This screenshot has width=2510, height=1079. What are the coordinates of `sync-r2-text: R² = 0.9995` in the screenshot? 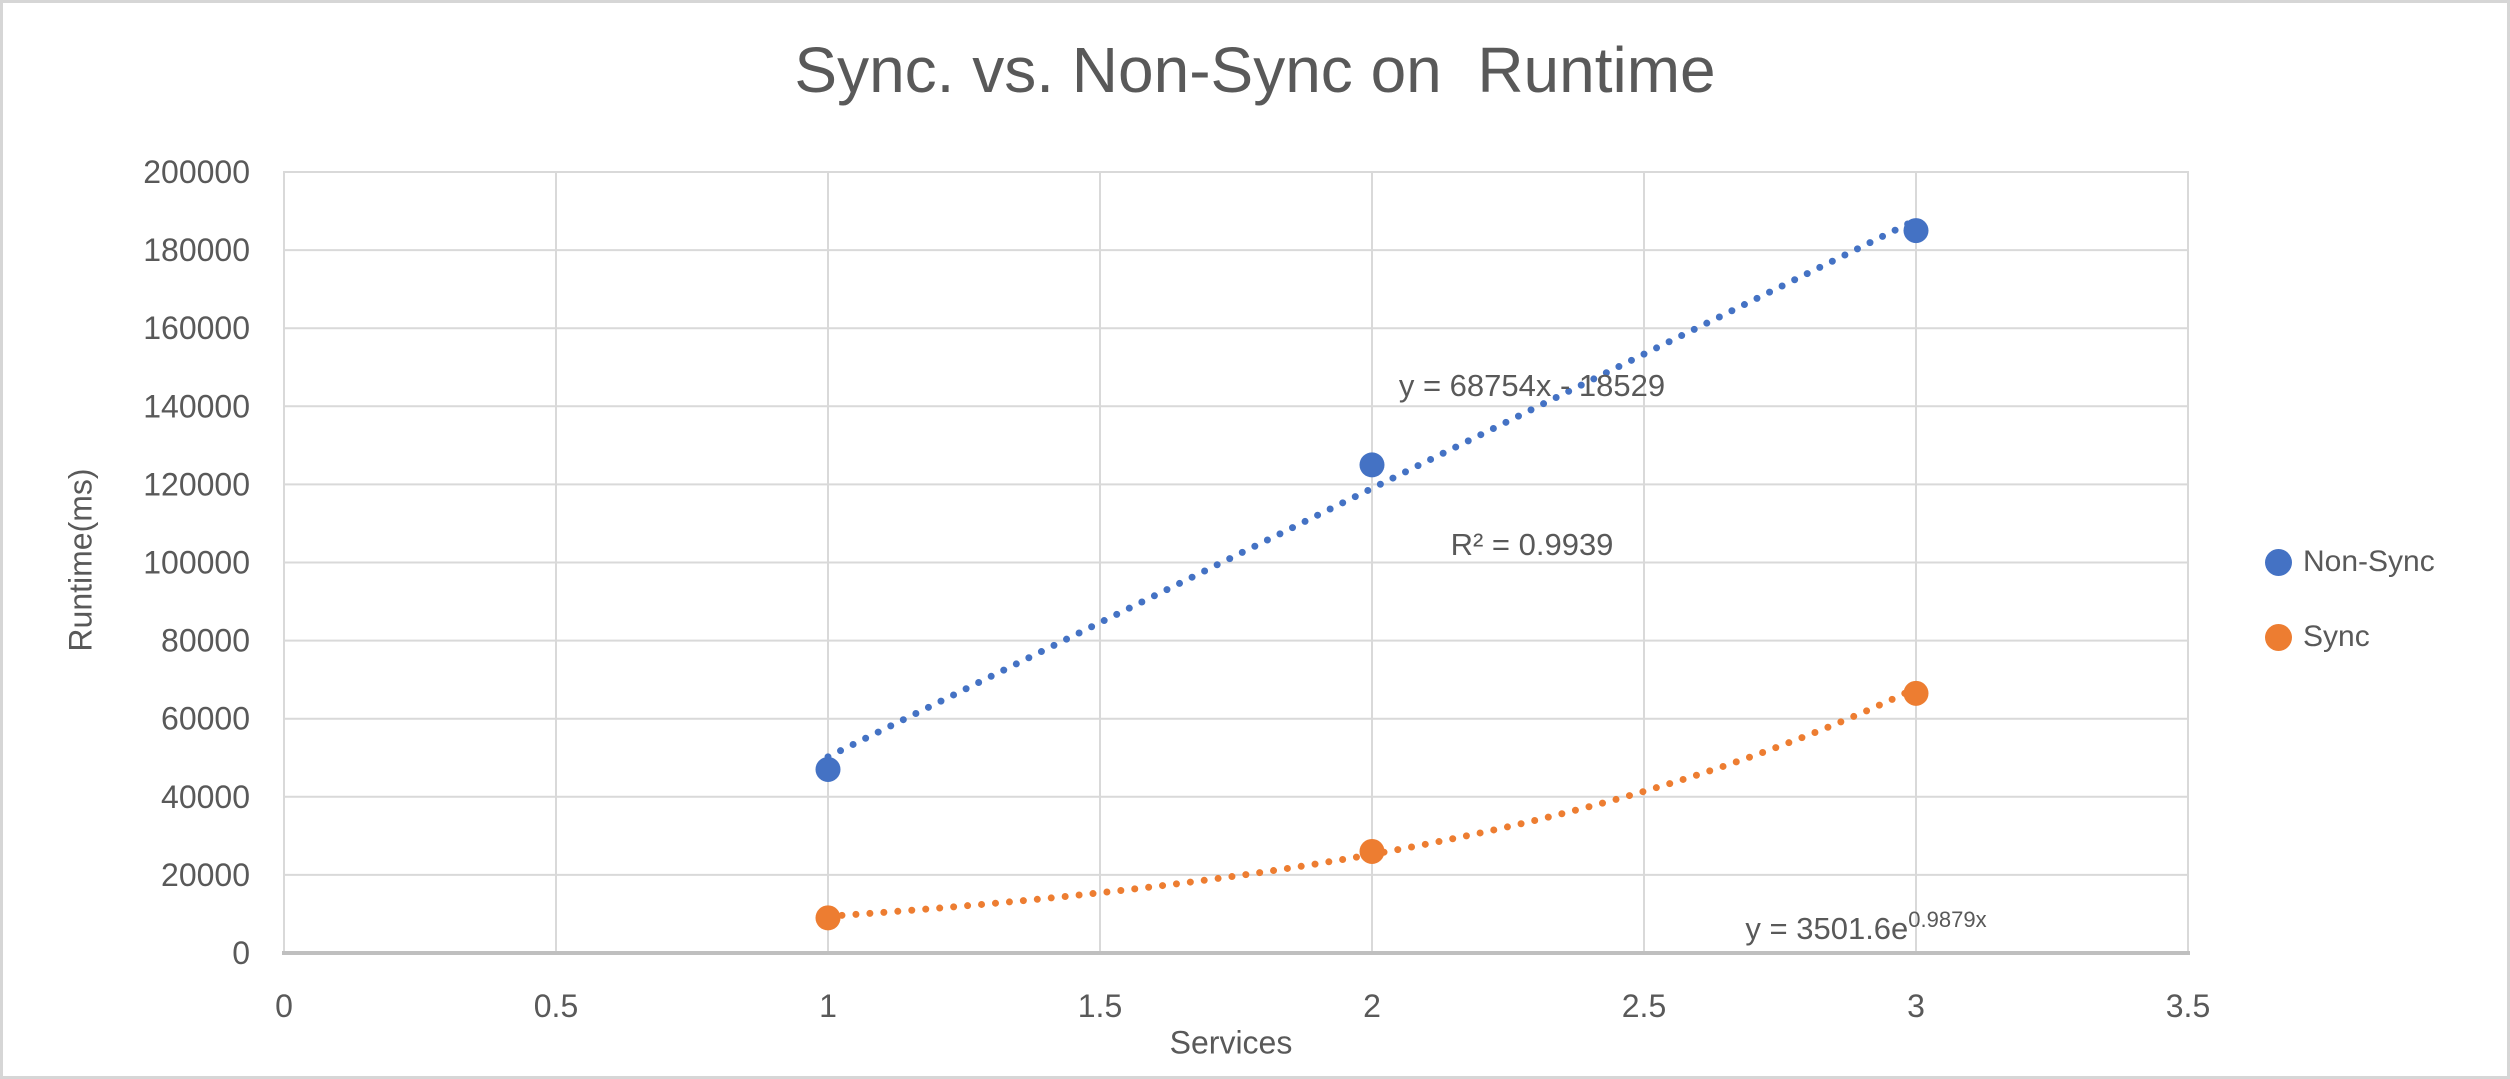 It's located at (1865, 1068).